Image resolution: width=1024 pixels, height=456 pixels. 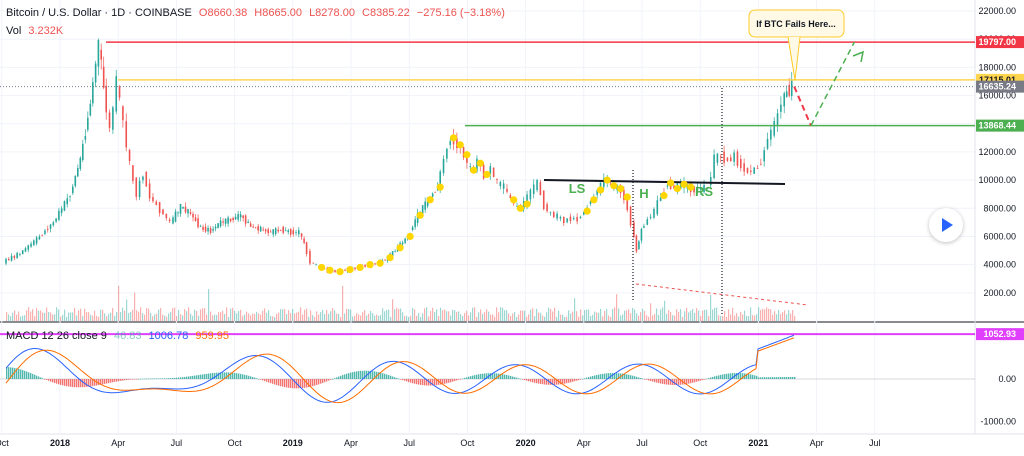 I want to click on play-icon, so click(x=947, y=225).